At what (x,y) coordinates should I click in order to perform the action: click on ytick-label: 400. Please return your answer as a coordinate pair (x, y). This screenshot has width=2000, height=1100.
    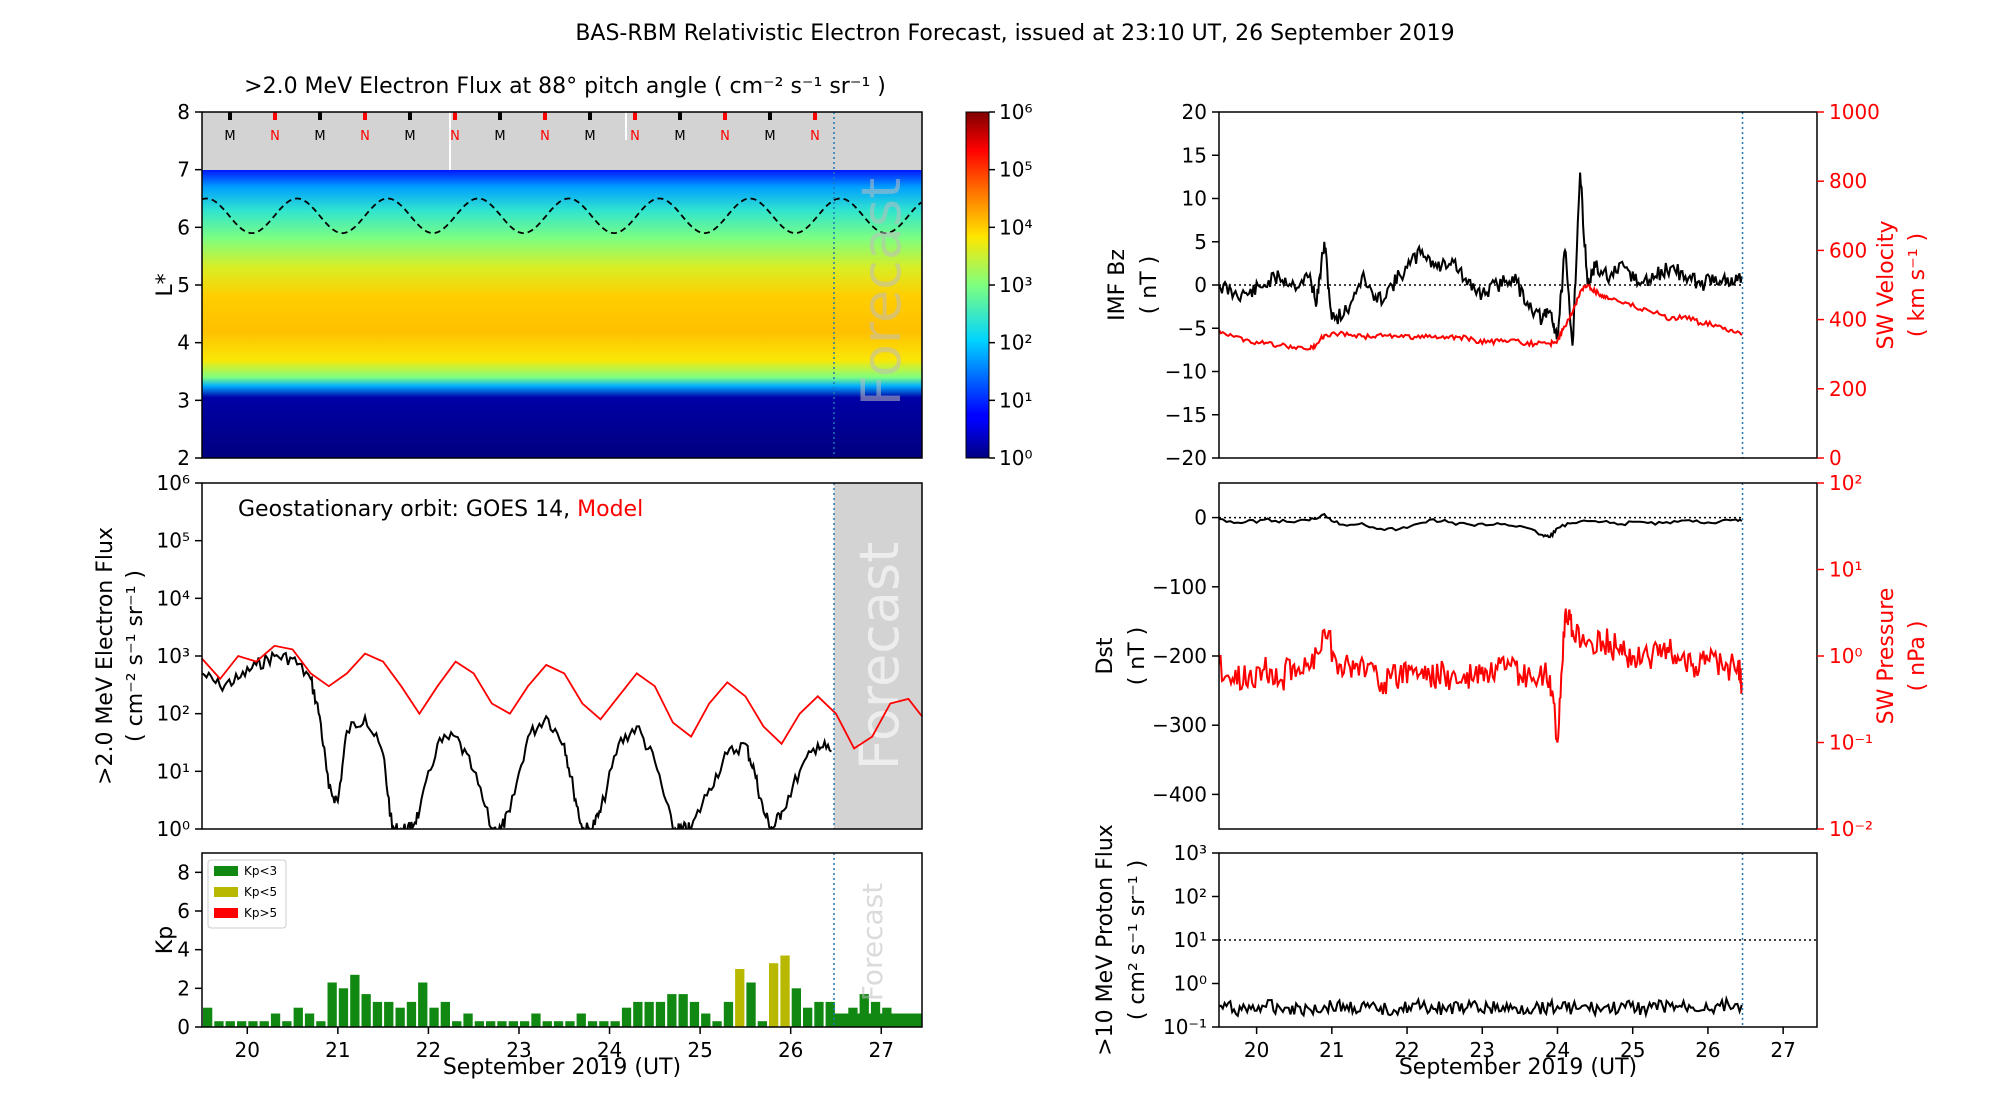
    Looking at the image, I should click on (1848, 320).